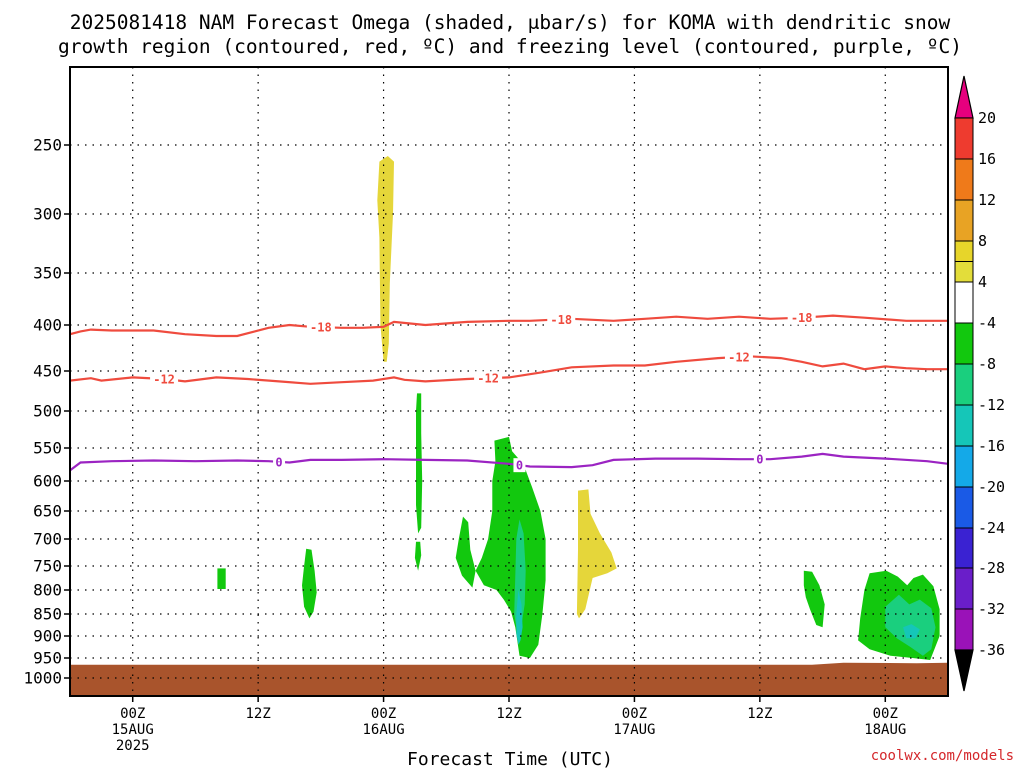 This screenshot has height=768, width=1024. Describe the element at coordinates (991, 446) in the screenshot. I see `colorbar-label: -16` at that location.